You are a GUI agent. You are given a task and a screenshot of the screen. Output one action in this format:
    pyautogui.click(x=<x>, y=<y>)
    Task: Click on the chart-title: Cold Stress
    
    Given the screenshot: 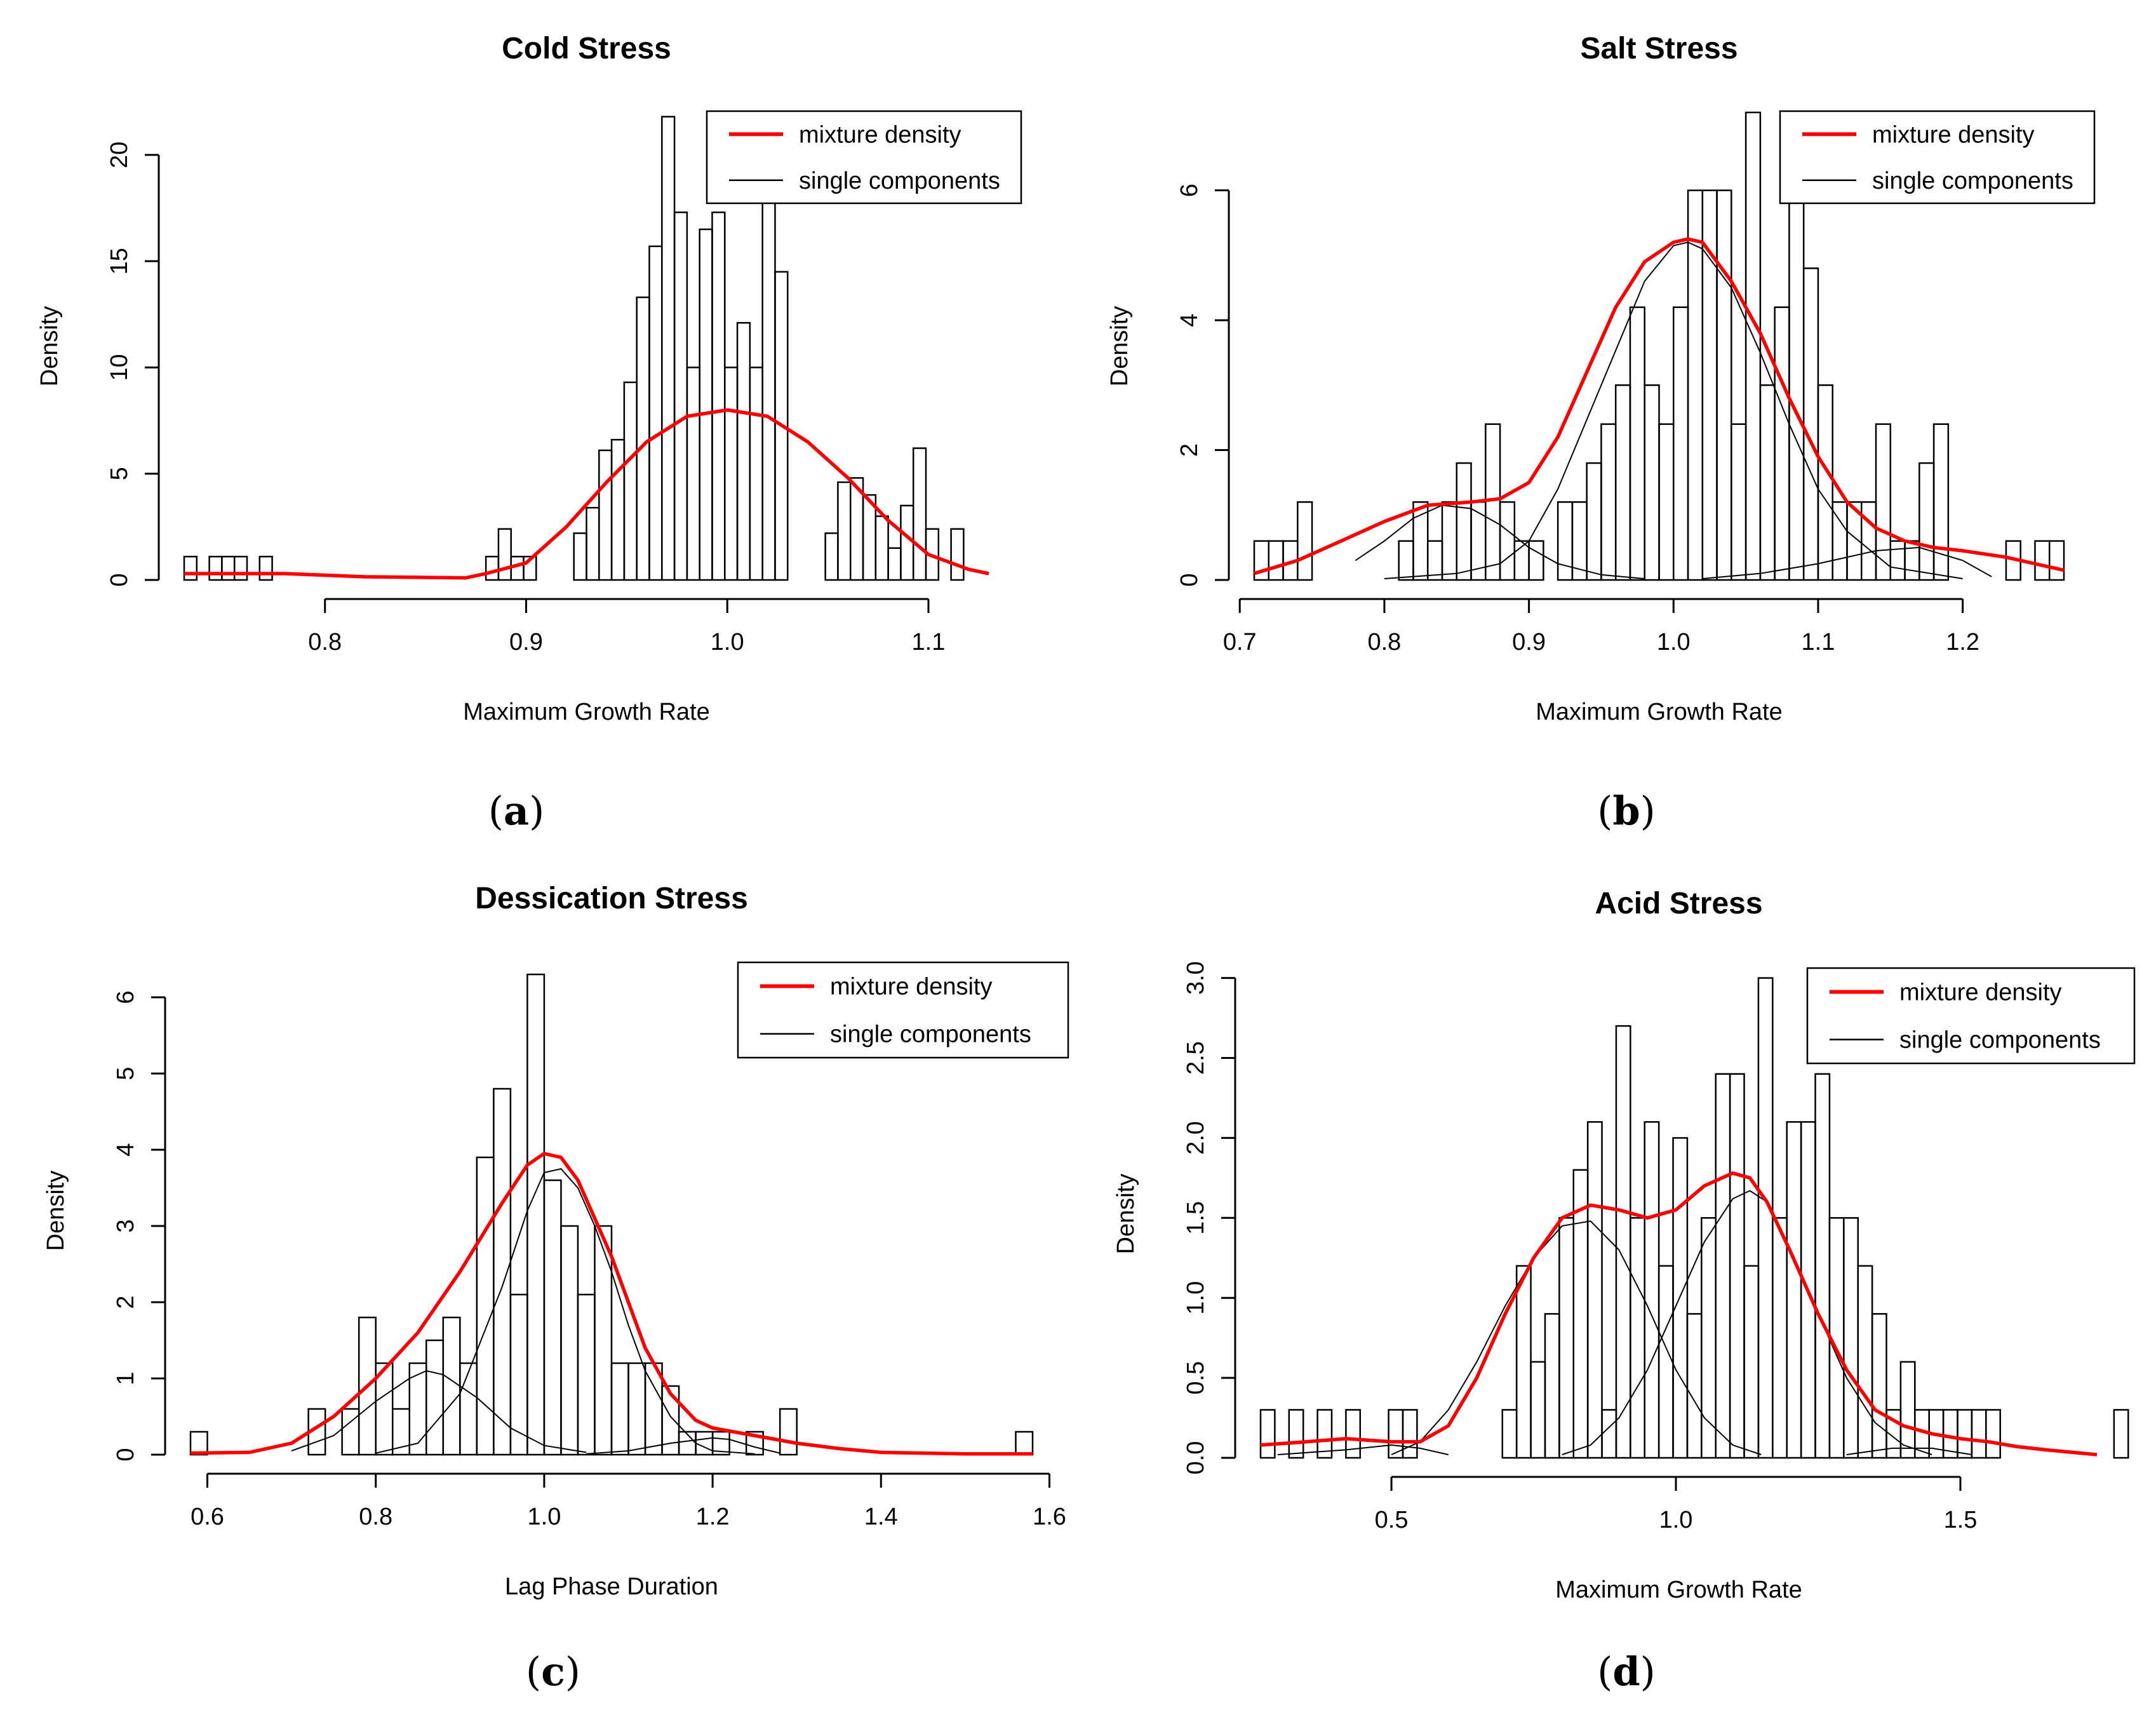 What is the action you would take?
    pyautogui.click(x=586, y=48)
    